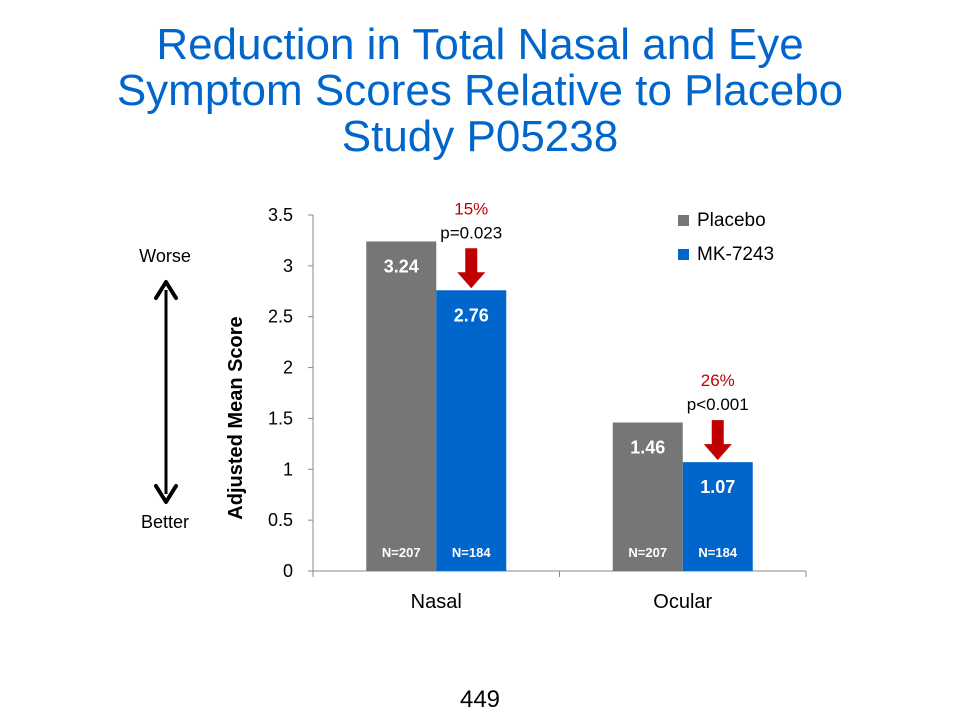 The width and height of the screenshot is (960, 720). Describe the element at coordinates (480, 44) in the screenshot. I see `title-line-1: Reduction in Total Nasal and Eye` at that location.